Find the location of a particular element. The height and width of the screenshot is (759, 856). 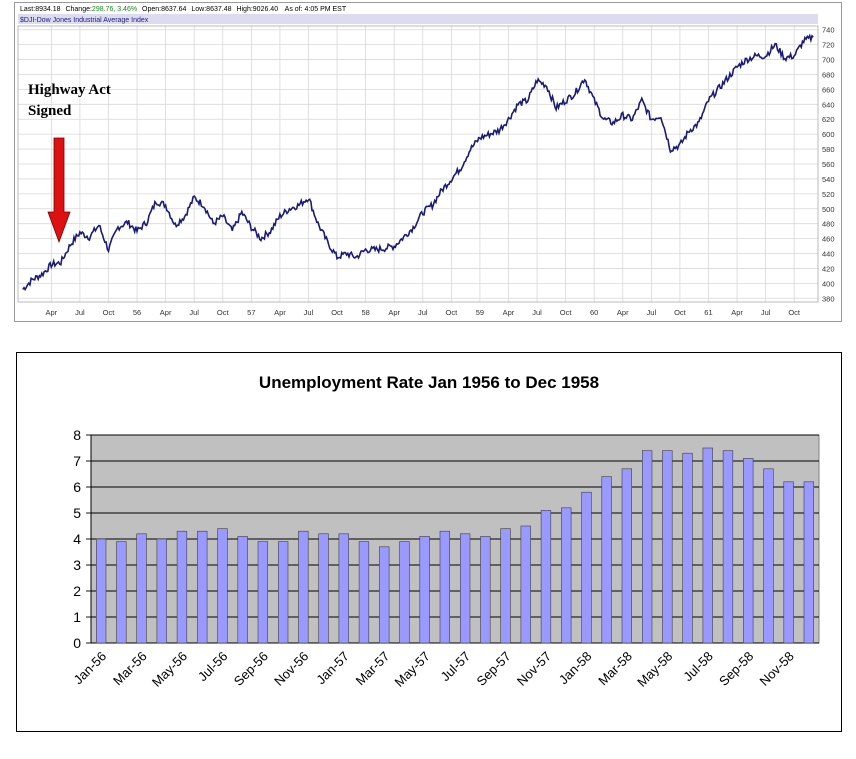

dow-x-tick-label: 59 is located at coordinates (480, 312).